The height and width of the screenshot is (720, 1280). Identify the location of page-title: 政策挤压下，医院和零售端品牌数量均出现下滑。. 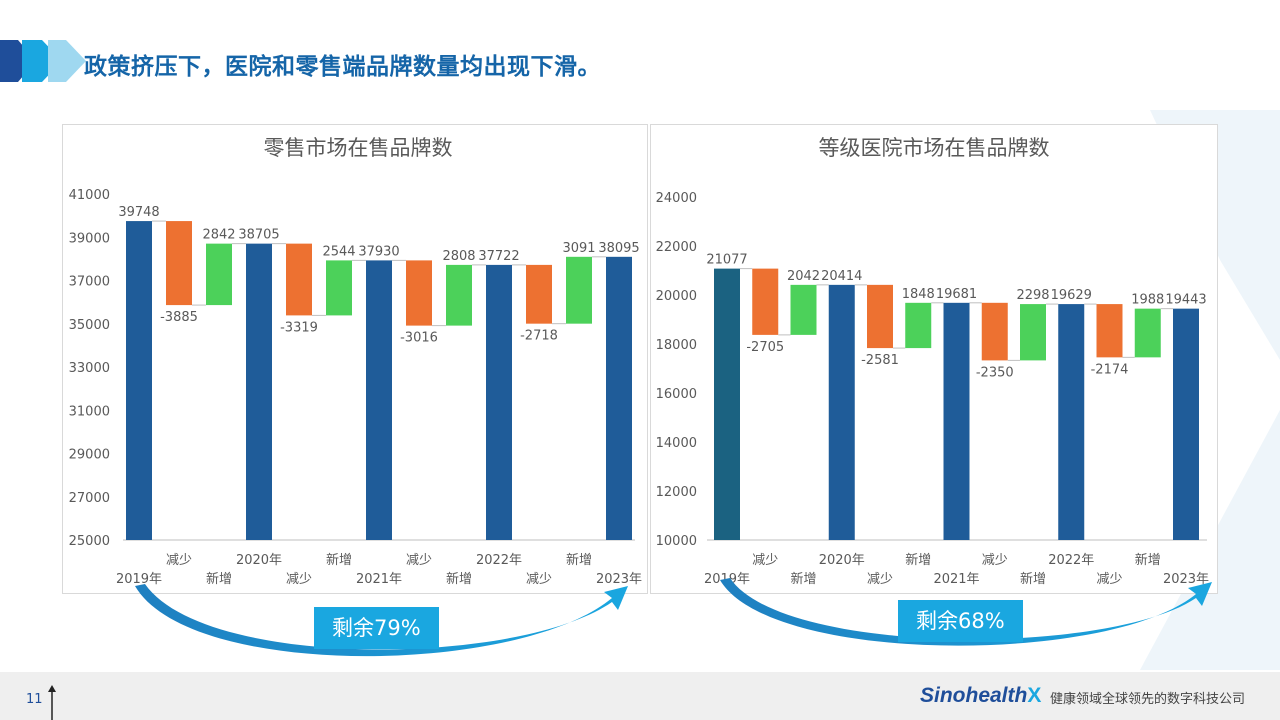
(342, 67).